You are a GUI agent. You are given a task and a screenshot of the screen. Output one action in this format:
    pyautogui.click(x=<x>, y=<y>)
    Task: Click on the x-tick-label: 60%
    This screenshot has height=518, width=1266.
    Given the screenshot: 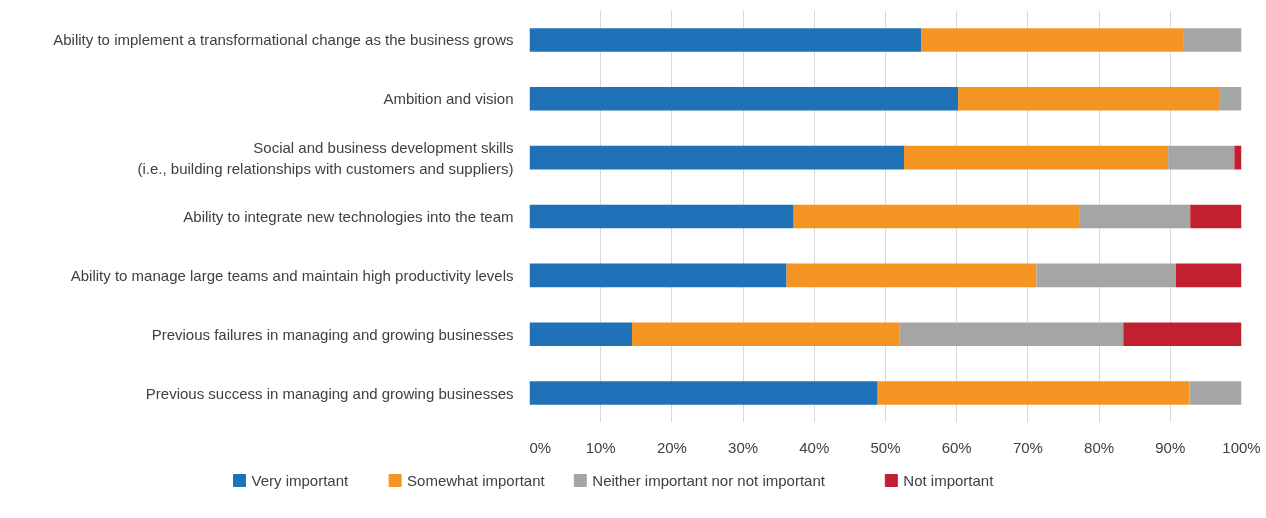 What is the action you would take?
    pyautogui.click(x=956, y=447)
    